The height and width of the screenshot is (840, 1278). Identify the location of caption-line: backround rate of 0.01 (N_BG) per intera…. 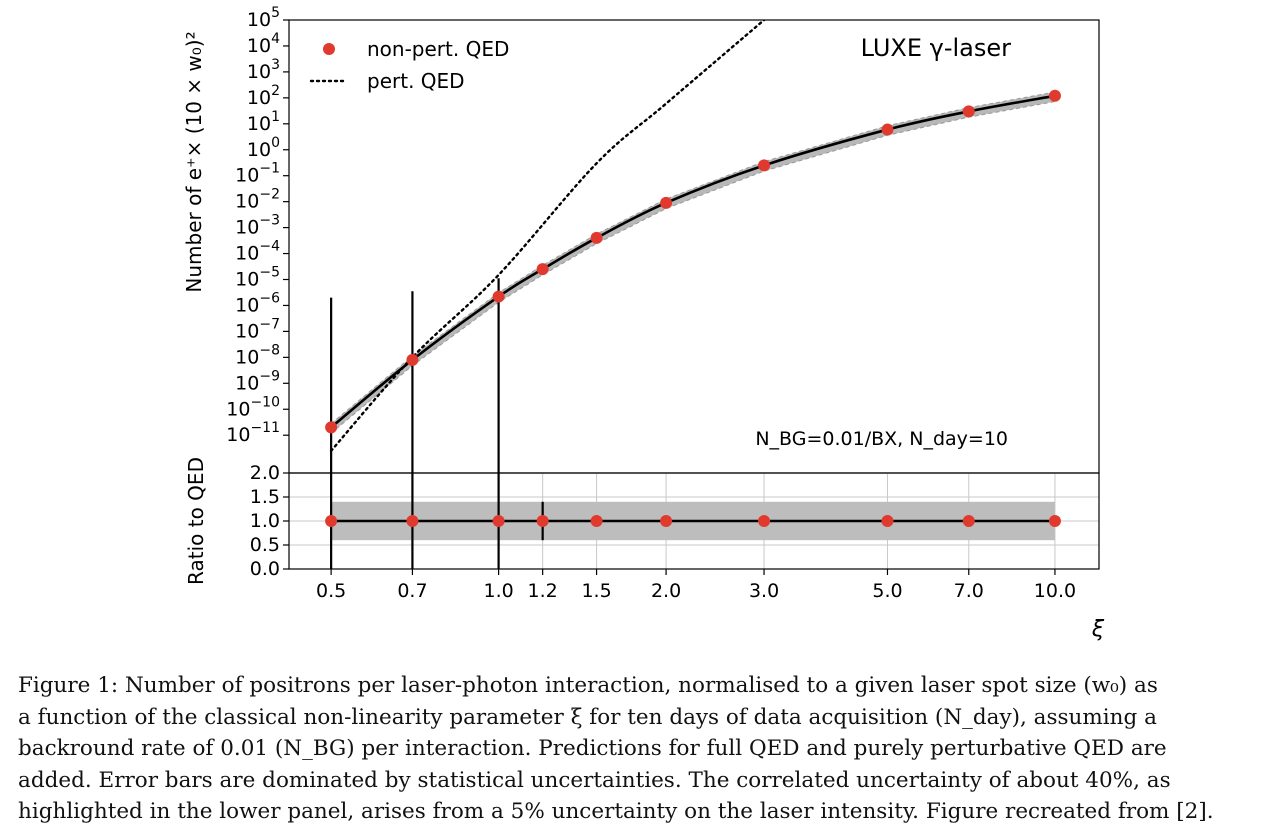
(592, 748).